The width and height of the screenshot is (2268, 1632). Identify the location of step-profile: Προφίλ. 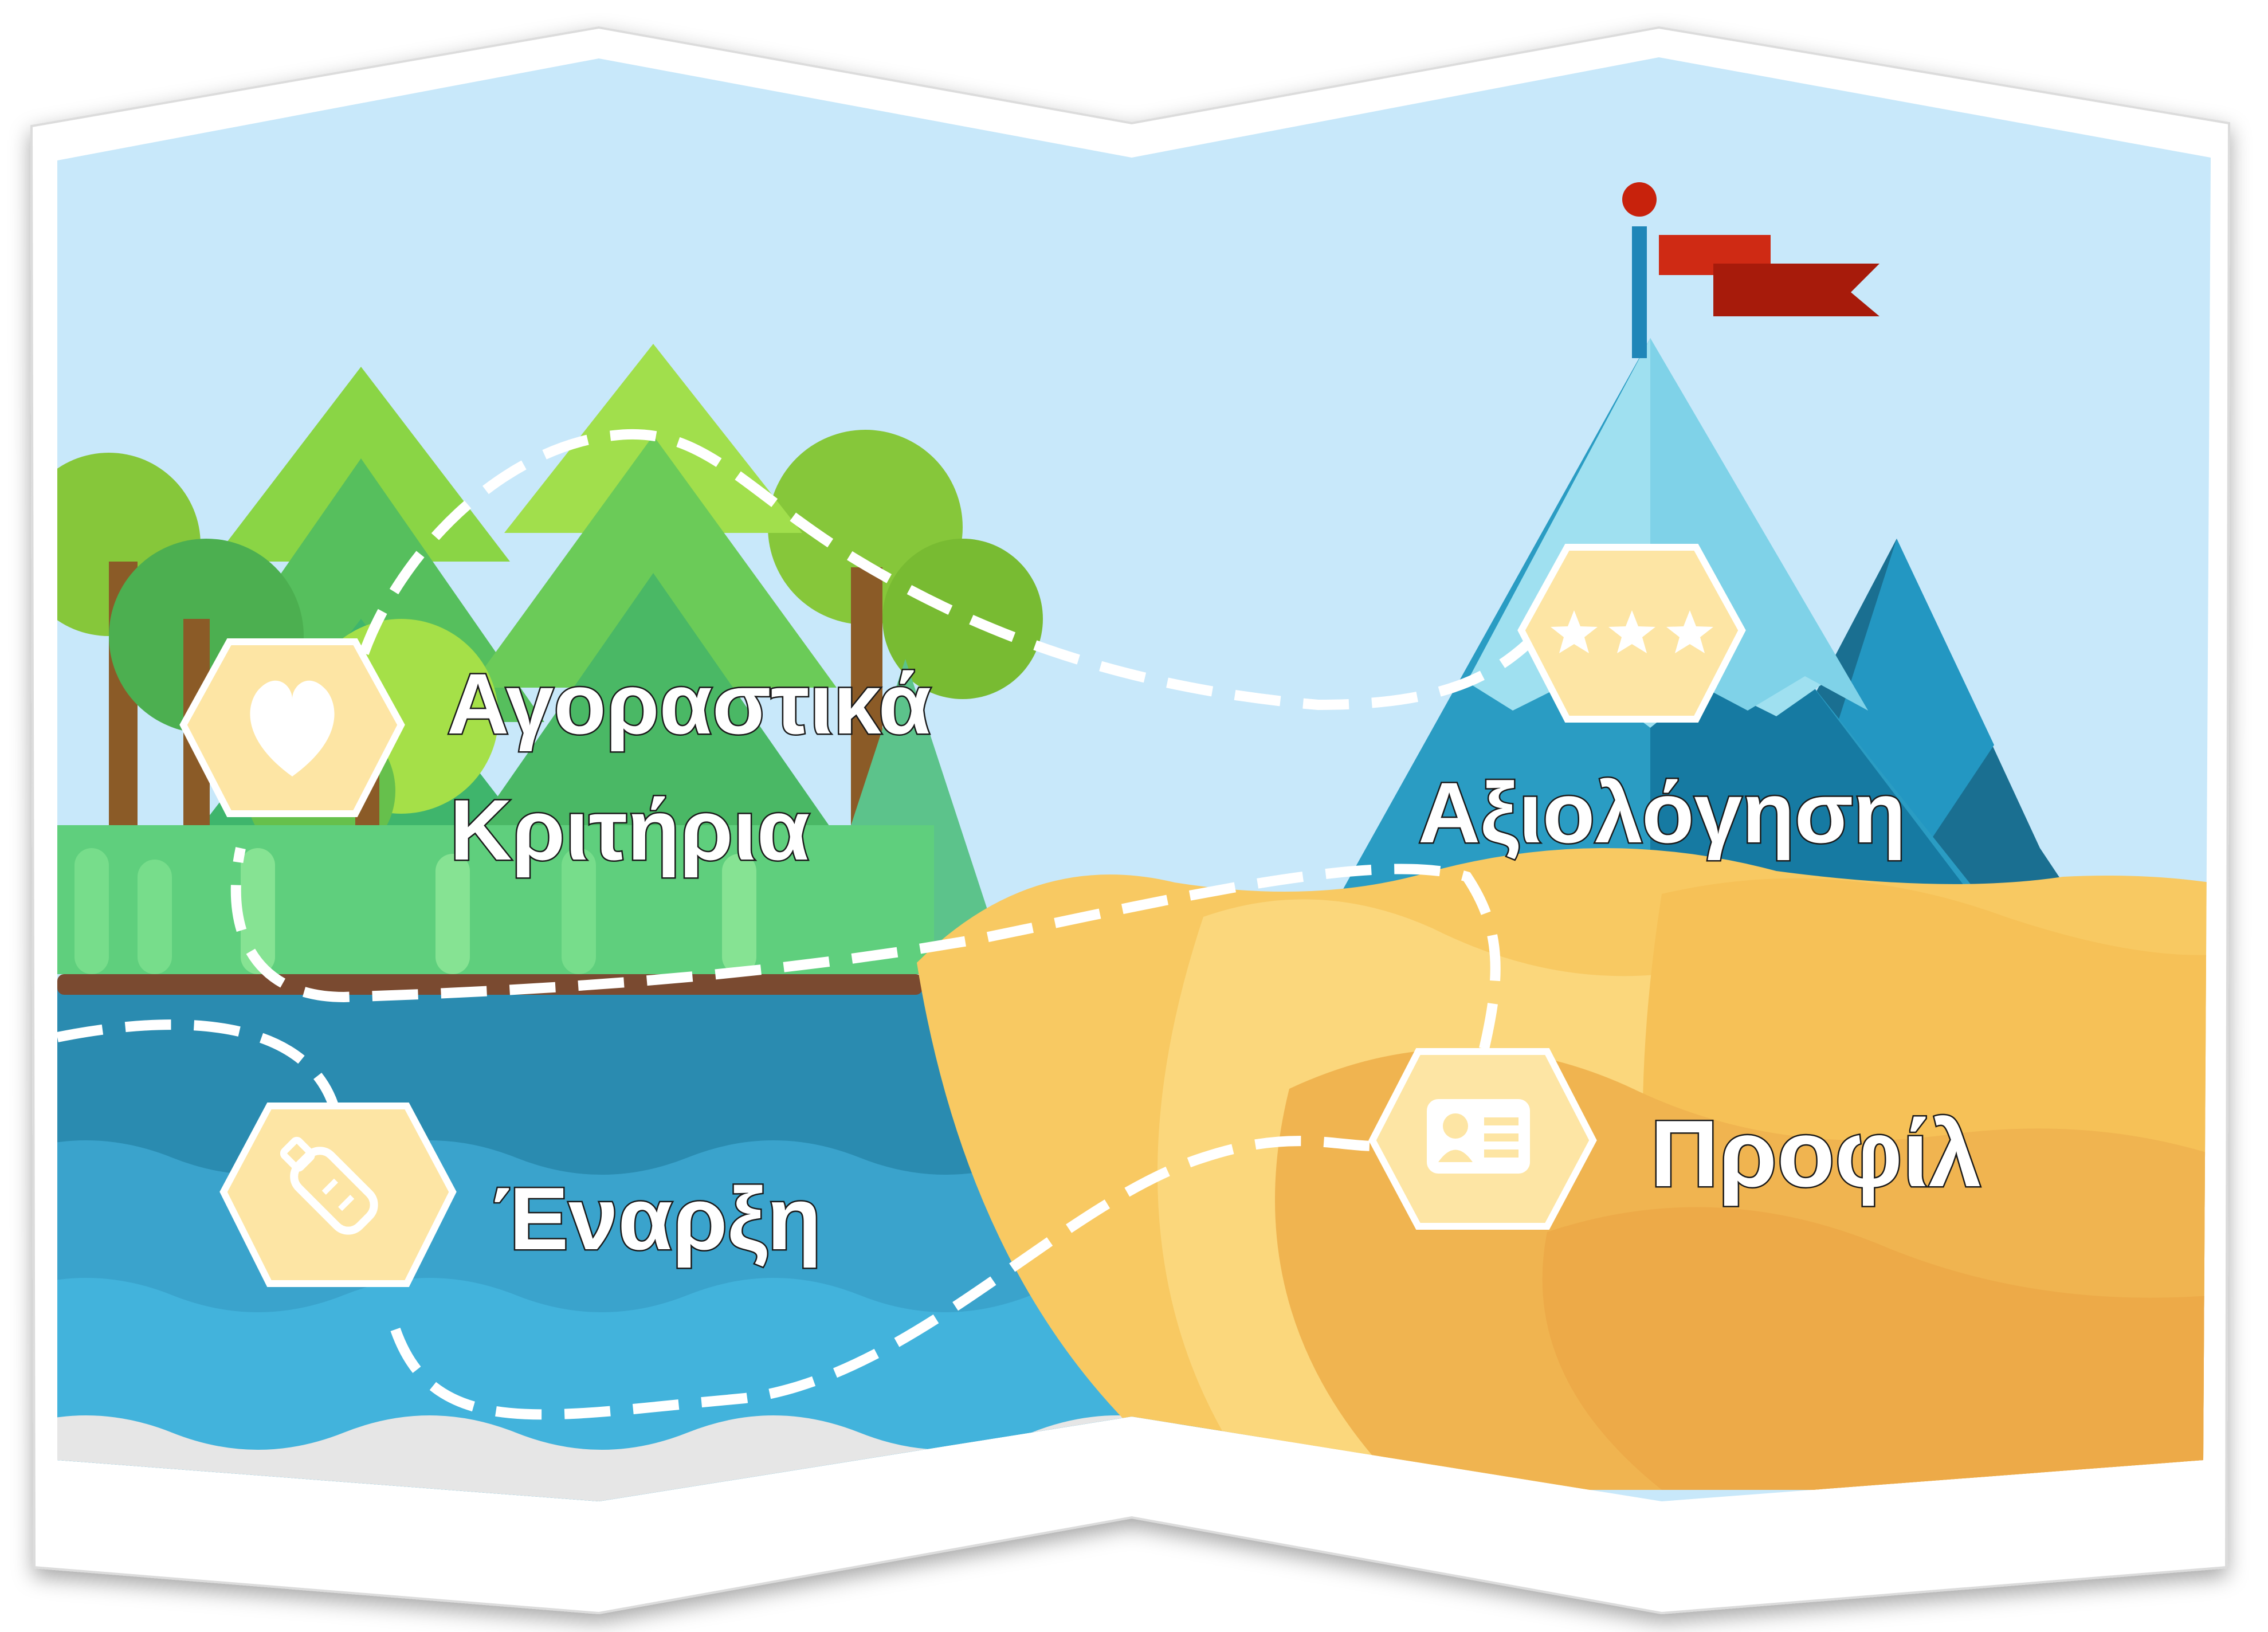
(1675, 1139).